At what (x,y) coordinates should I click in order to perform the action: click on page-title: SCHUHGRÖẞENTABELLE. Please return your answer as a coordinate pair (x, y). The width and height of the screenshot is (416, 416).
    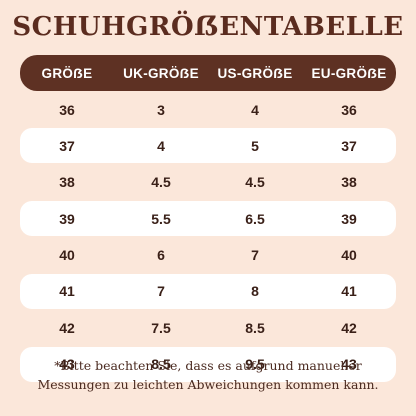
    Looking at the image, I should click on (208, 27).